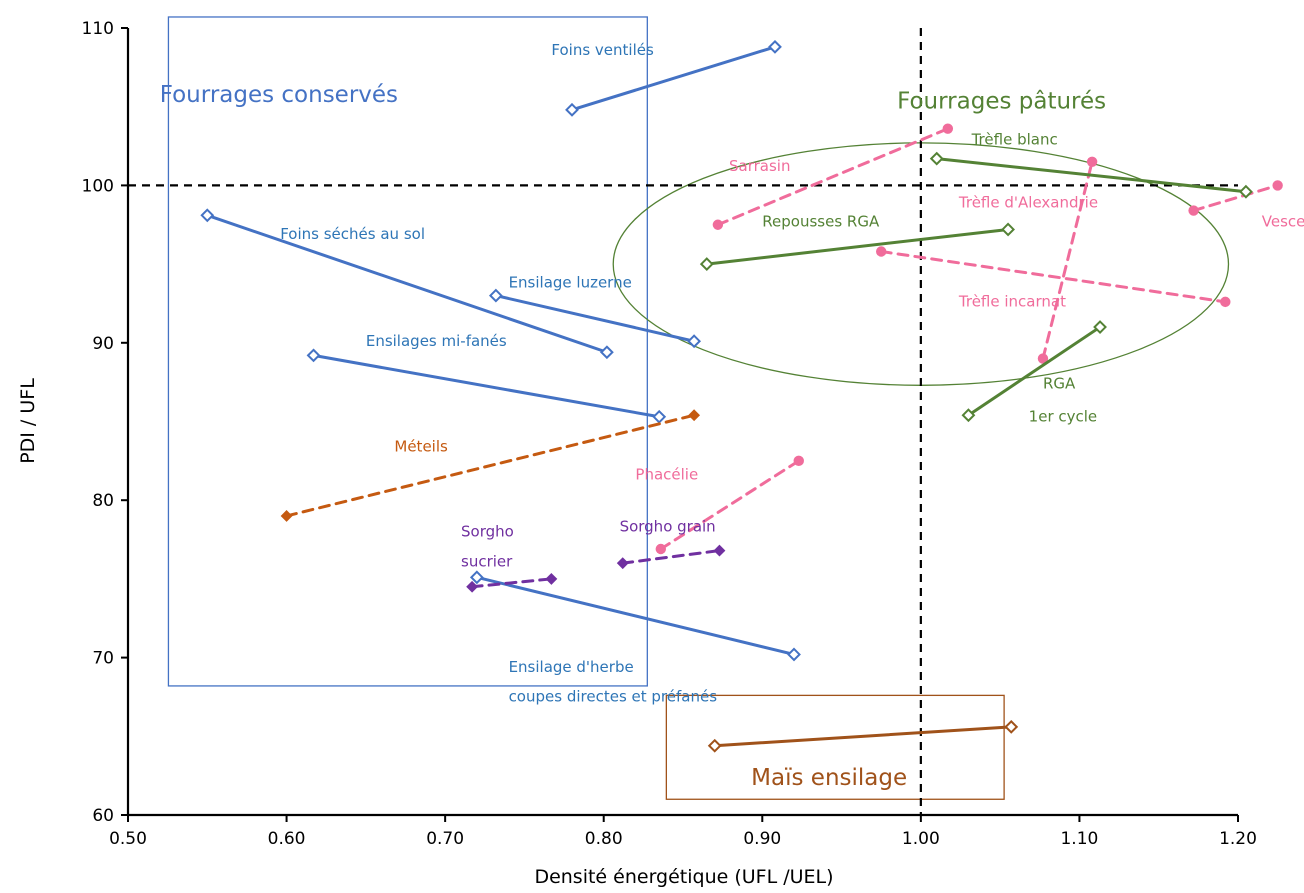  What do you see at coordinates (279, 95) in the screenshot?
I see `fourrages-conserves-label: Fourrages conservés` at bounding box center [279, 95].